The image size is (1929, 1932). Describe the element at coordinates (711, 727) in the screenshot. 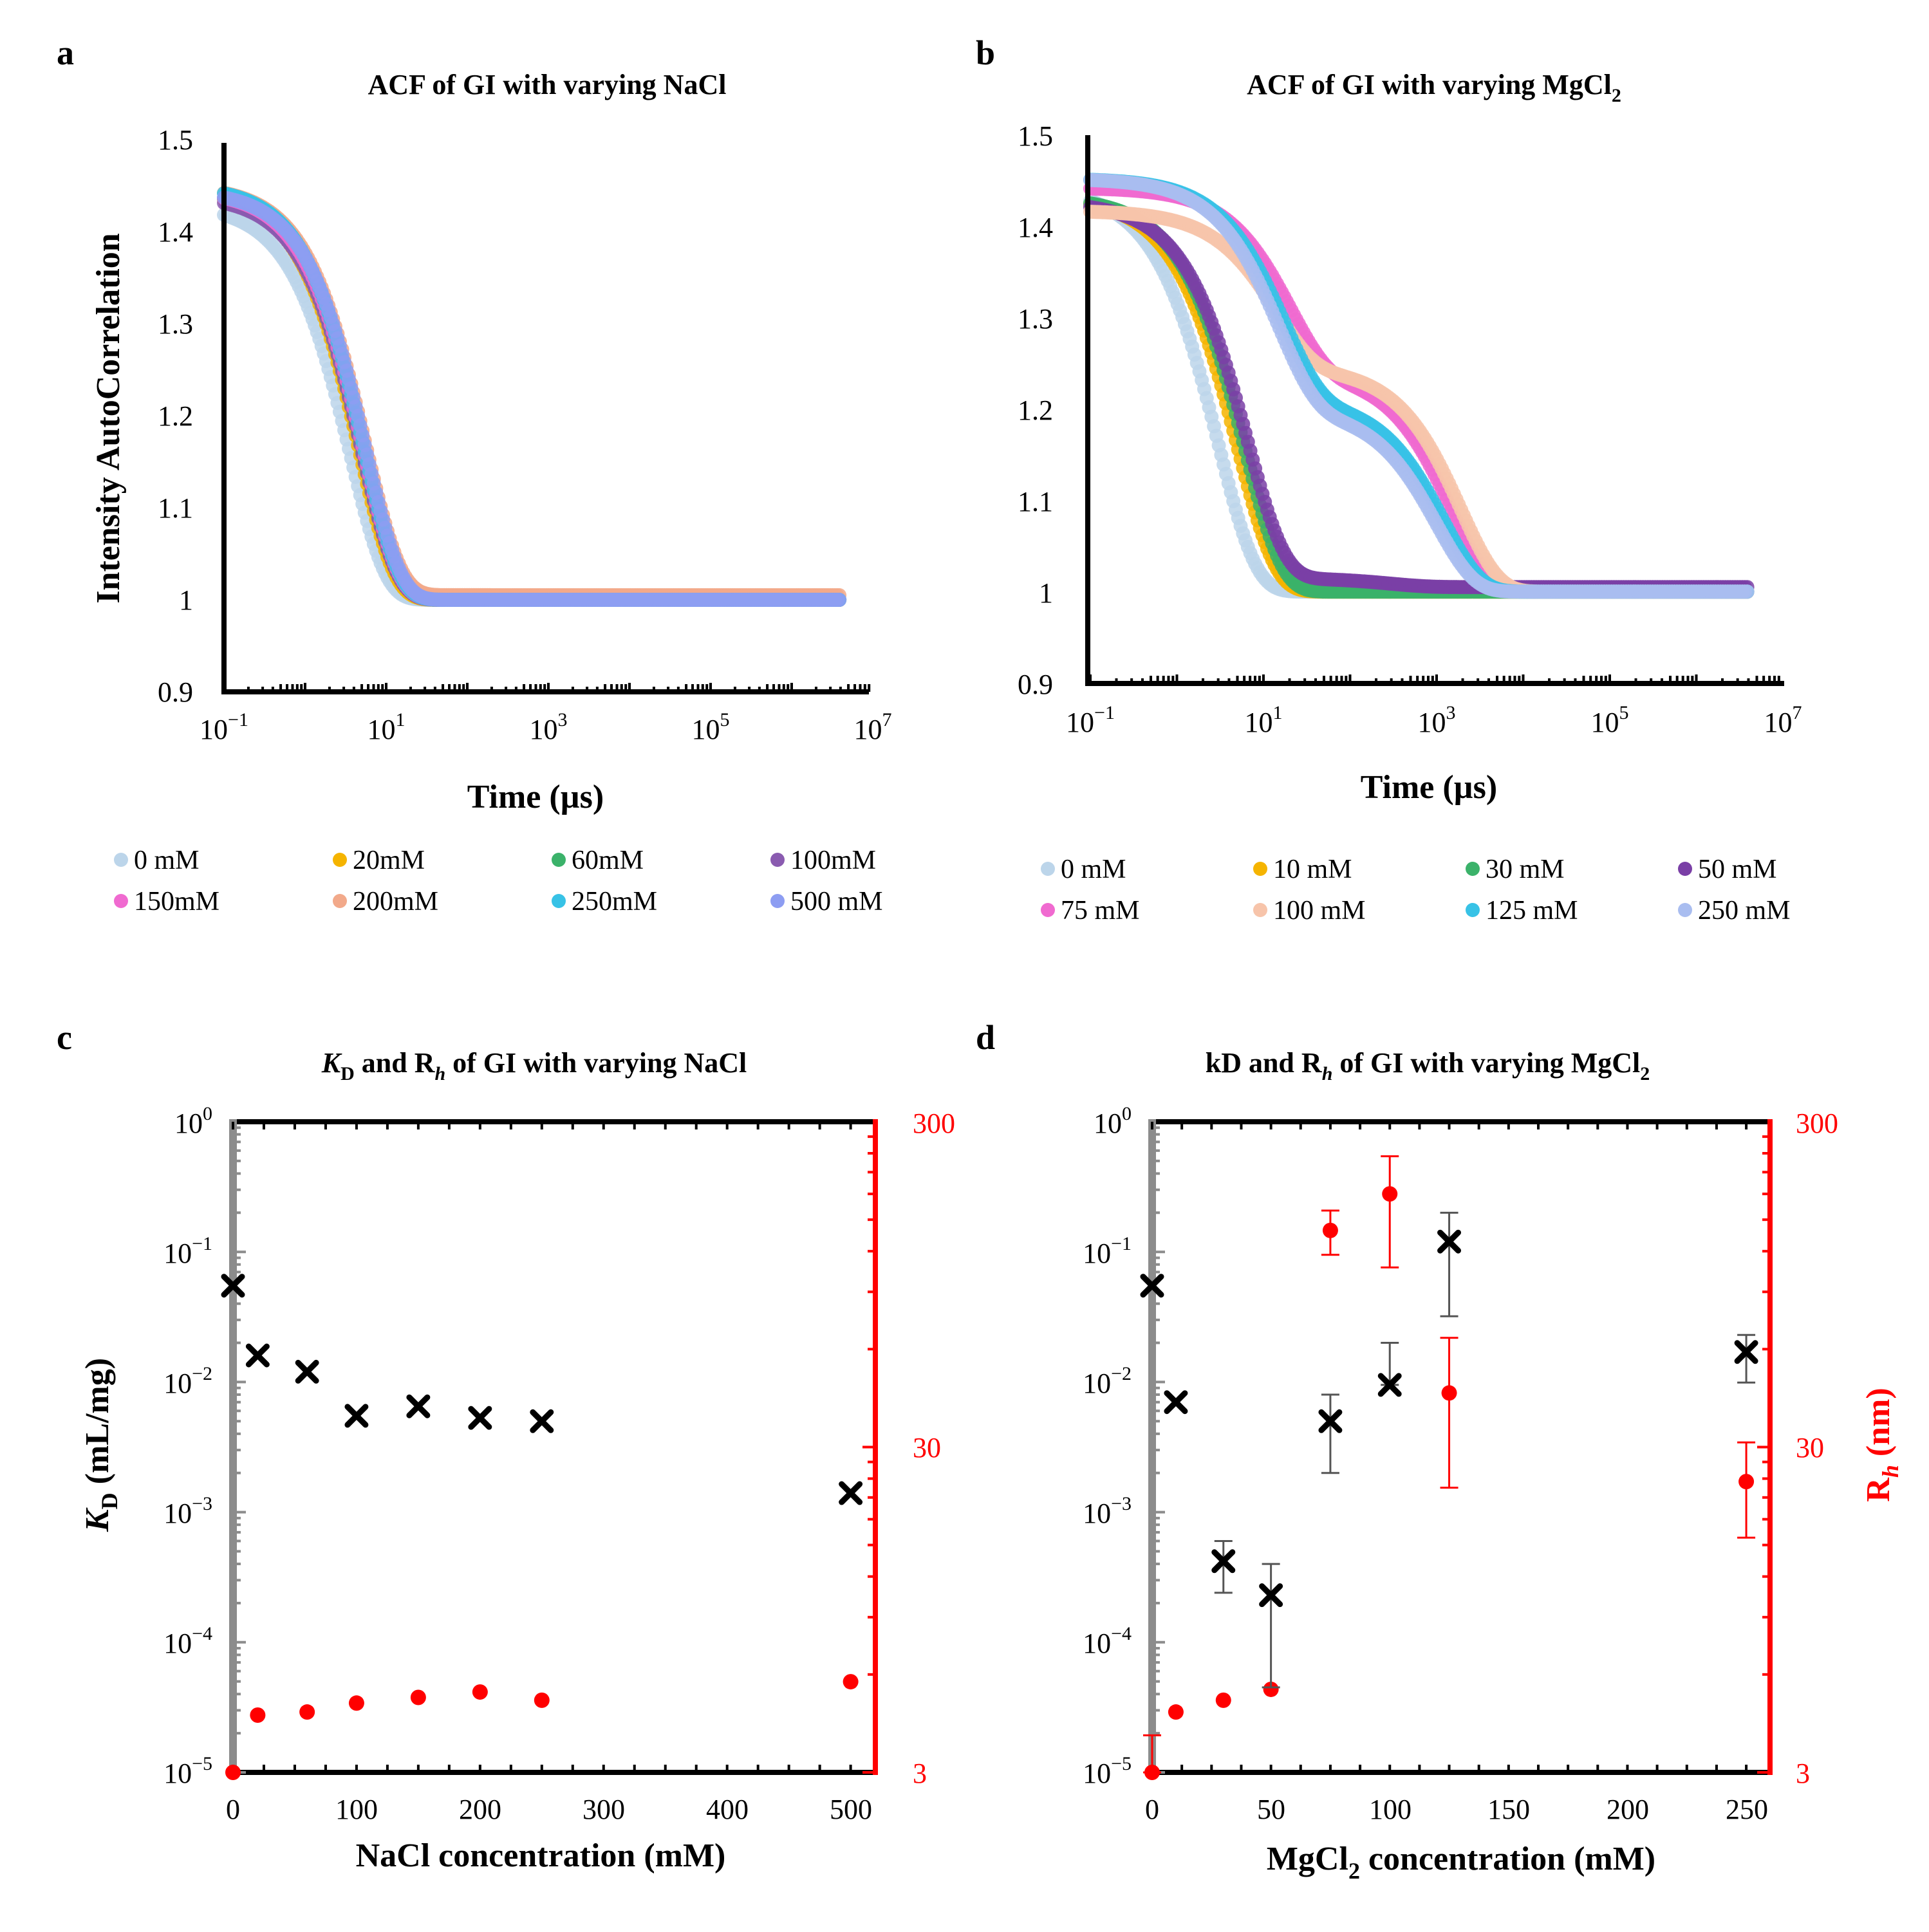

I see `x-tick-label: 10⁵` at that location.